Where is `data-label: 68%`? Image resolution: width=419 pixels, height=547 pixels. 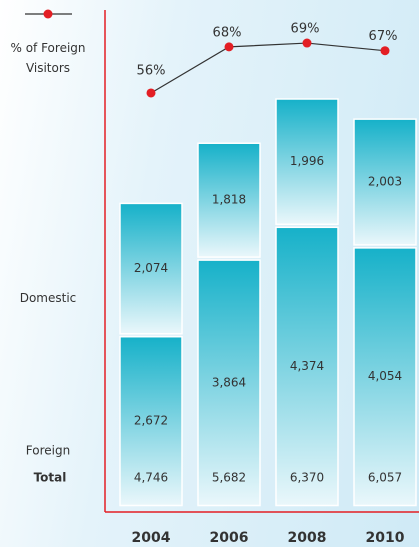 data-label: 68% is located at coordinates (227, 32).